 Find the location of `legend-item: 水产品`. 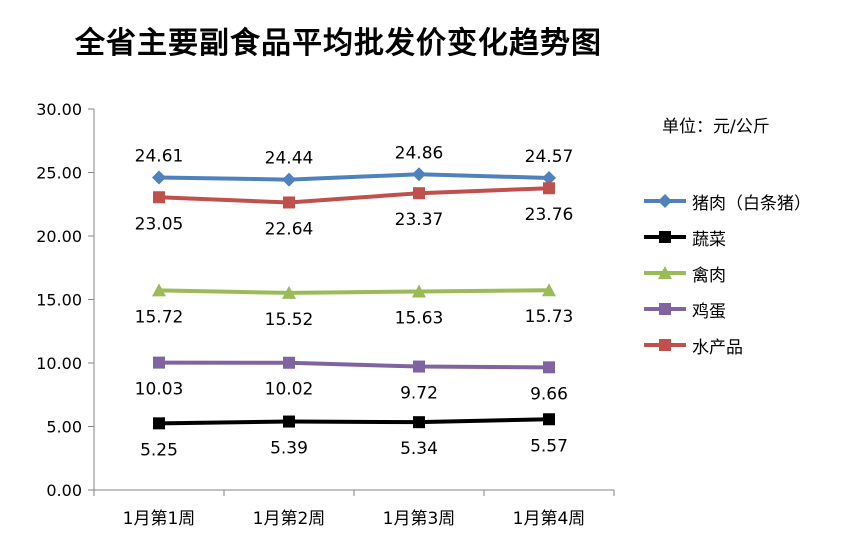

legend-item: 水产品 is located at coordinates (726, 345).